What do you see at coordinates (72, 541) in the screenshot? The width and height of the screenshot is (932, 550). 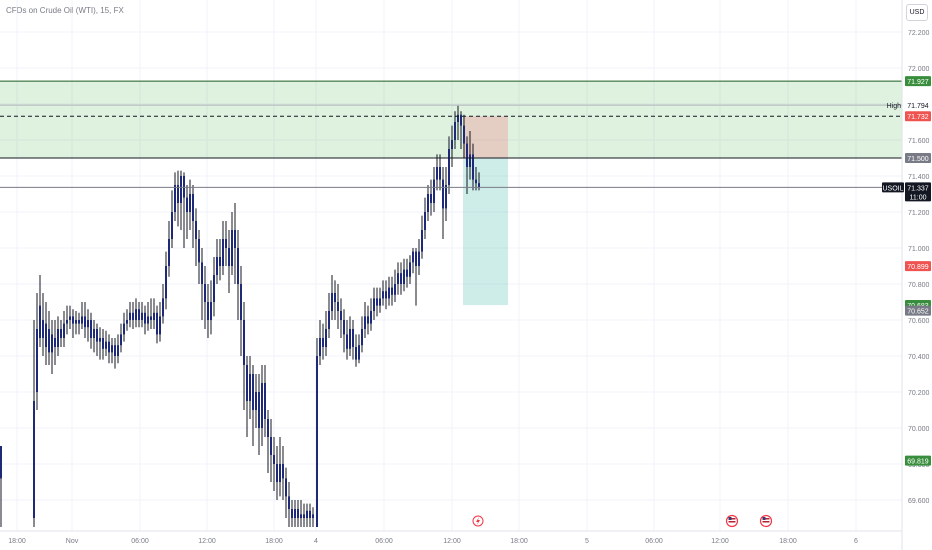 I see `time-tick-label: Nov` at bounding box center [72, 541].